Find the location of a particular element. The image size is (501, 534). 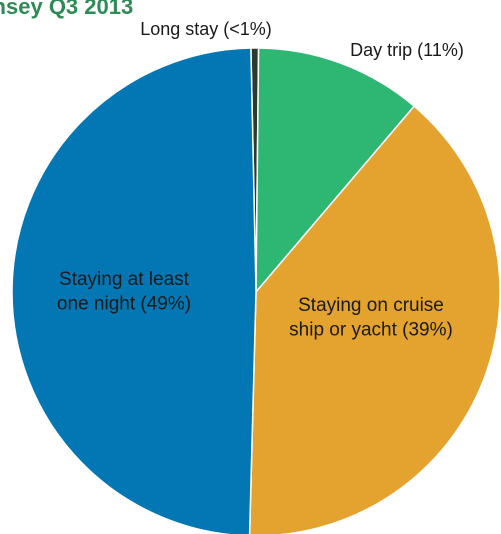

slice-label-0: Long stay (<1%) is located at coordinates (206, 29).